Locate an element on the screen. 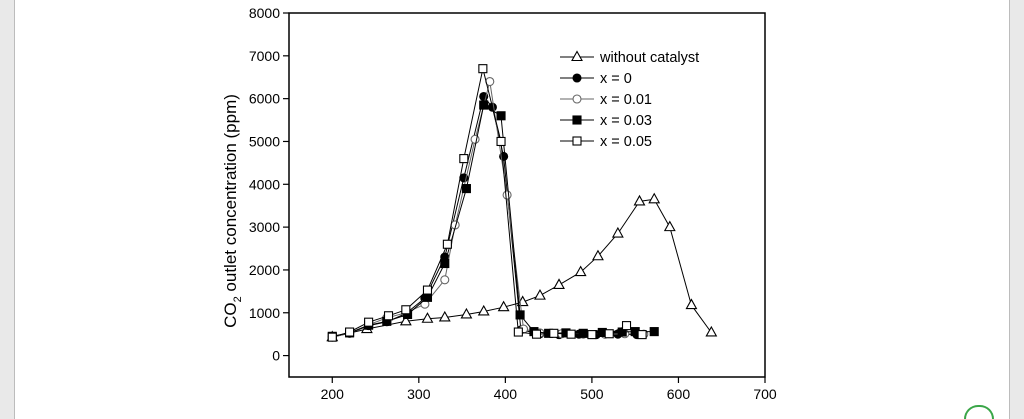 The height and width of the screenshot is (419, 1024). y-tick-label: 4000 is located at coordinates (264, 184).